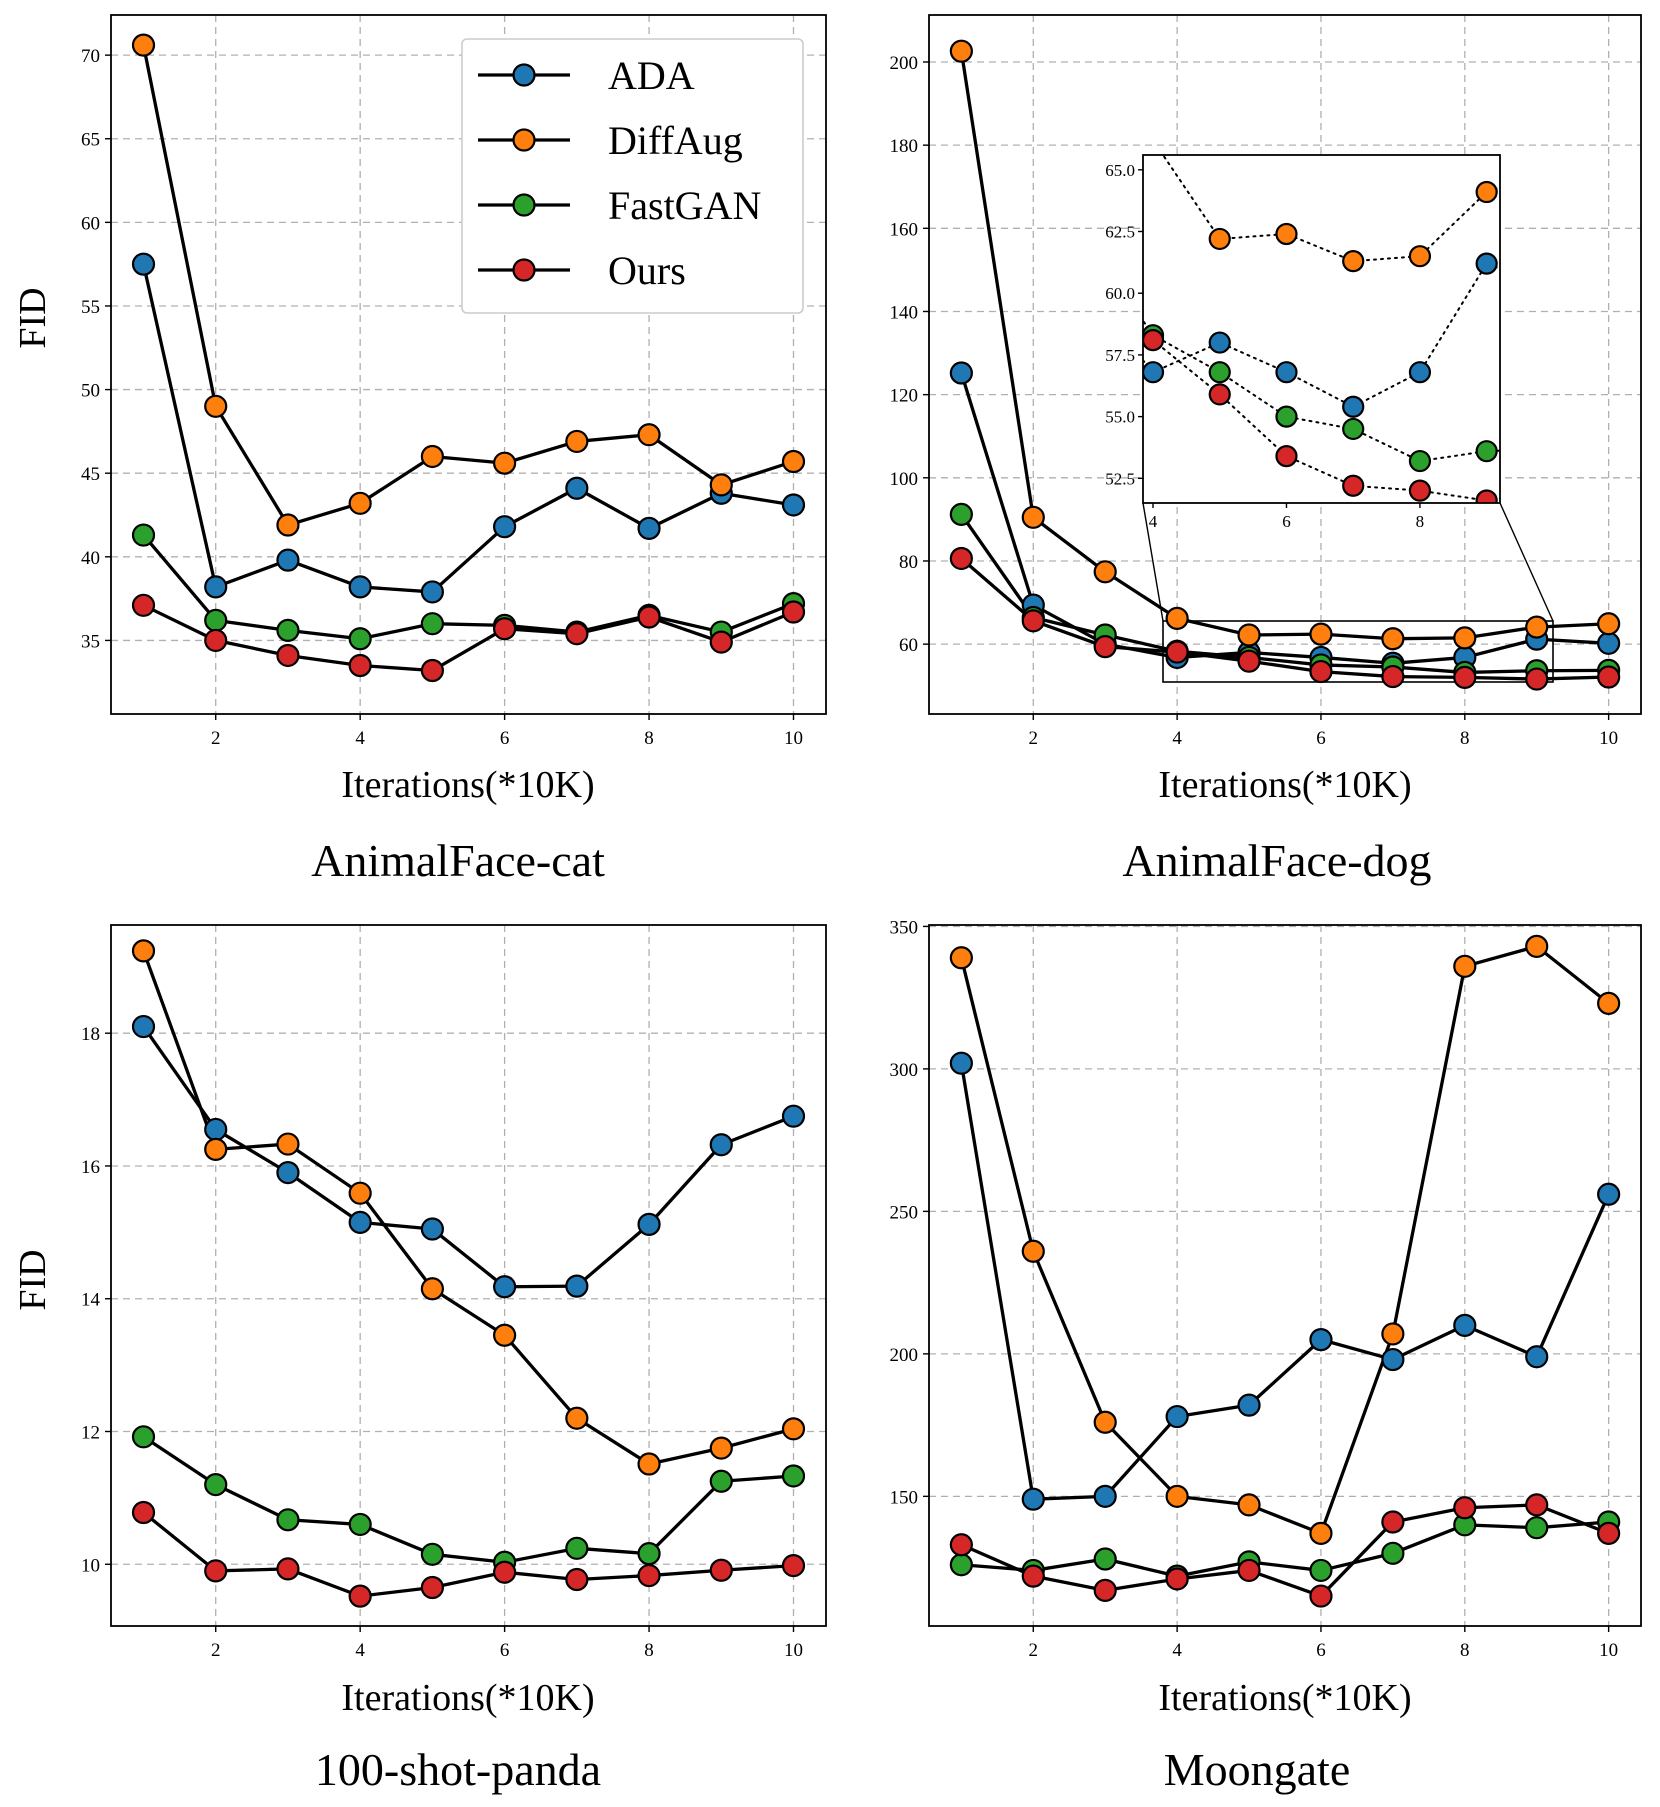 The width and height of the screenshot is (1660, 1807). I want to click on x-axis-title: Iterations(*10K), so click(467, 785).